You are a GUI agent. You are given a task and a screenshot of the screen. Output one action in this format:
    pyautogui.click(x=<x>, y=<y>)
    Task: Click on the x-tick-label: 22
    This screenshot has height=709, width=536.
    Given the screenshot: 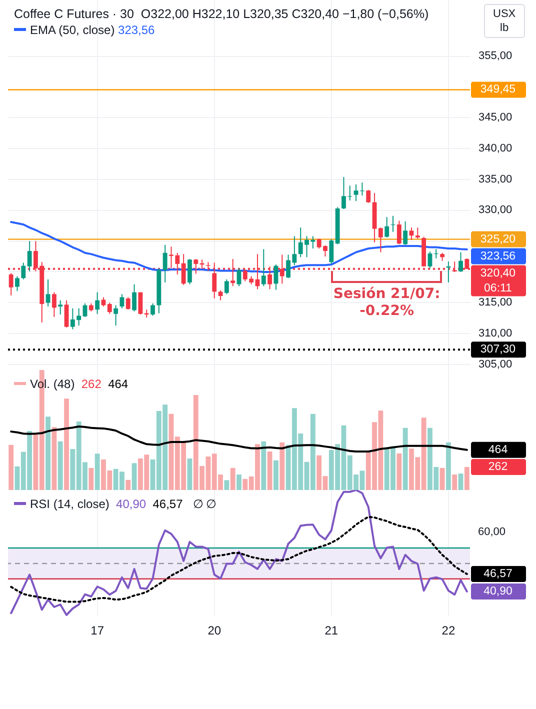 What is the action you would take?
    pyautogui.click(x=449, y=631)
    